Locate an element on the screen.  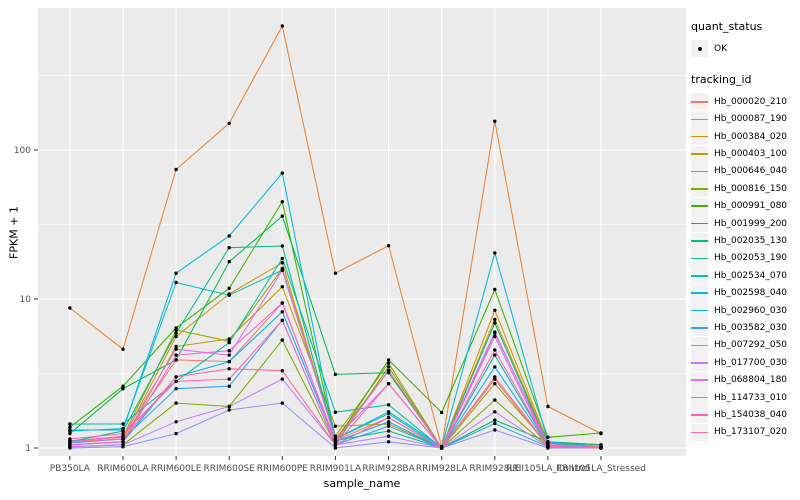
legend-item-Hb_001999_200: Hb_001999_200 is located at coordinates (745, 224).